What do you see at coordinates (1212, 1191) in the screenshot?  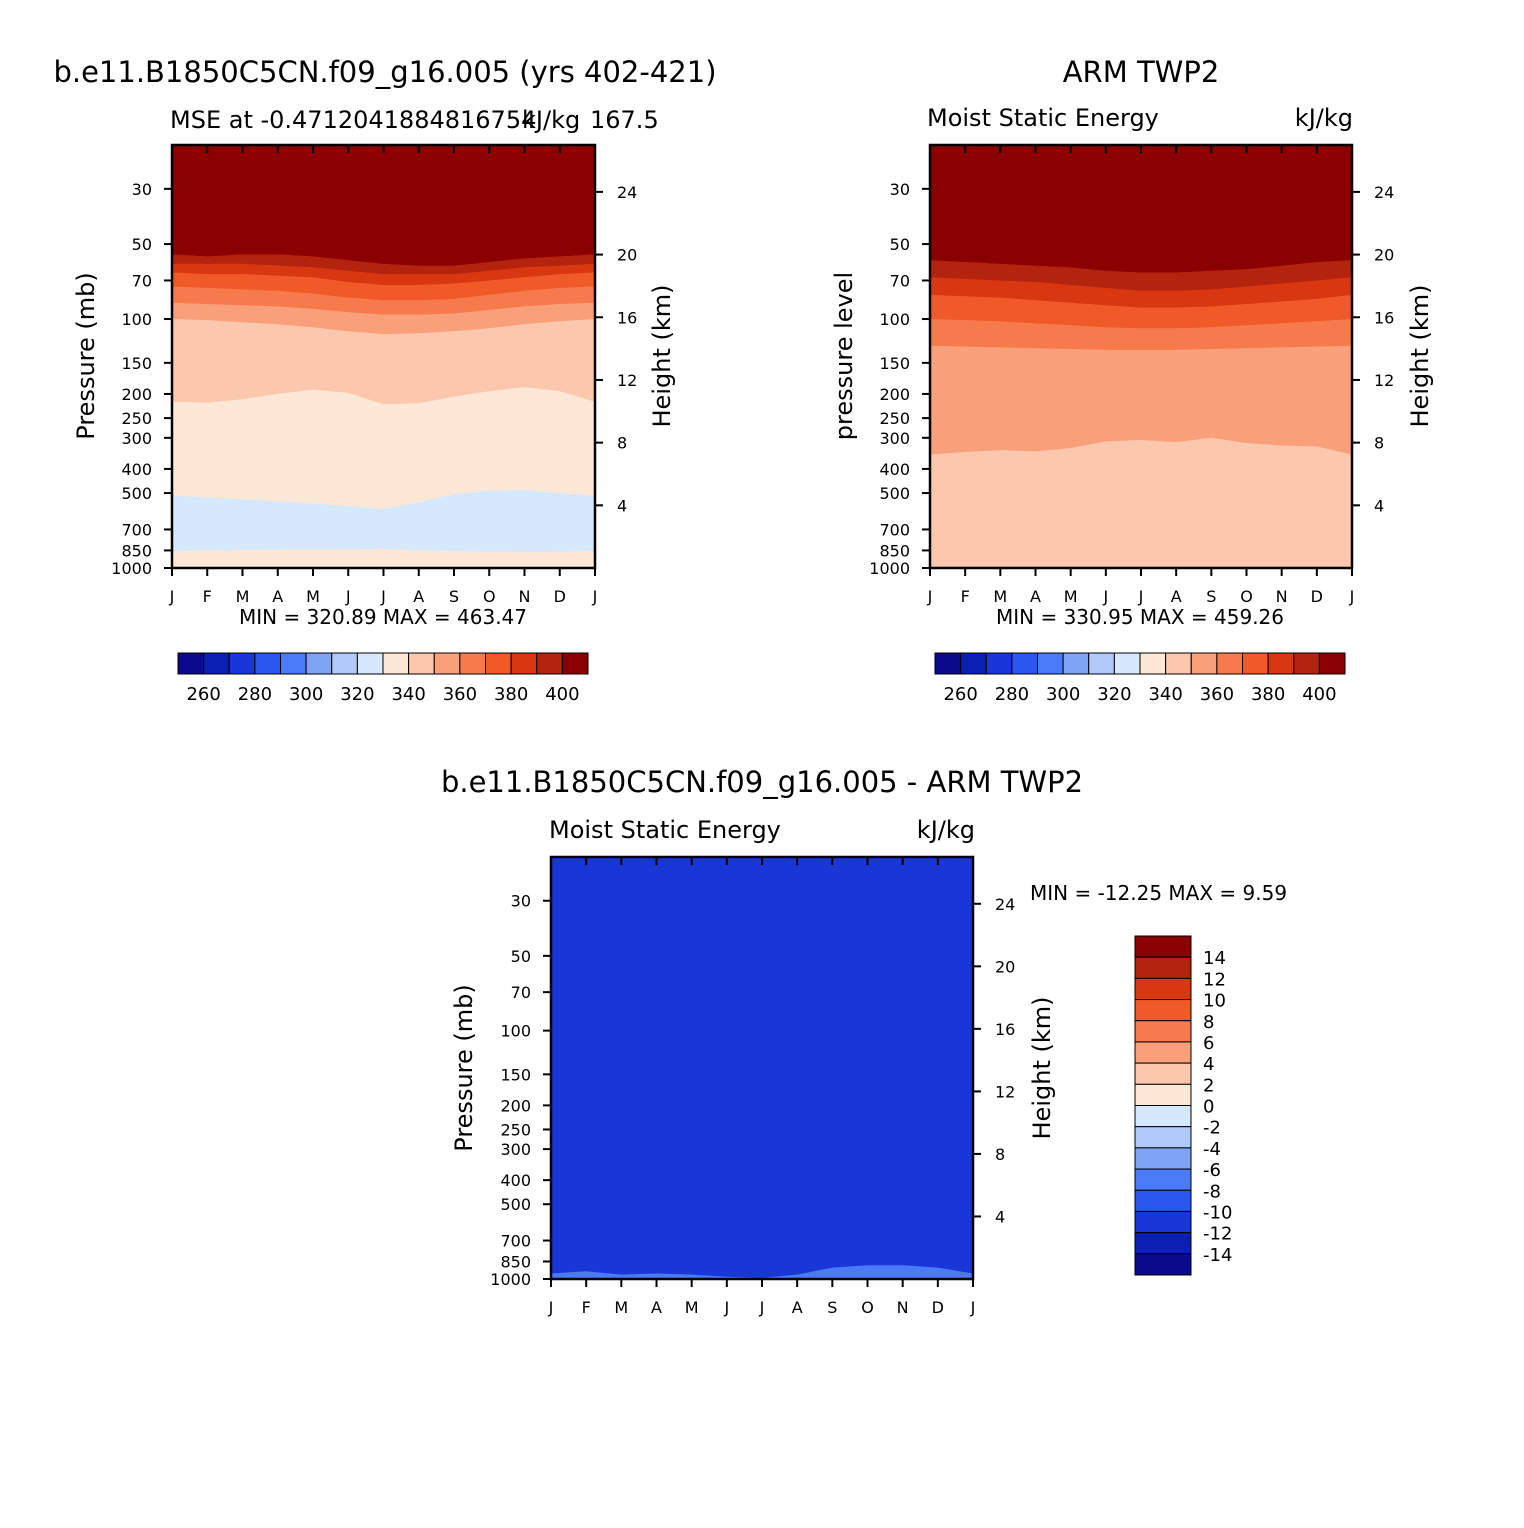 I see `colorbar-label: -8` at bounding box center [1212, 1191].